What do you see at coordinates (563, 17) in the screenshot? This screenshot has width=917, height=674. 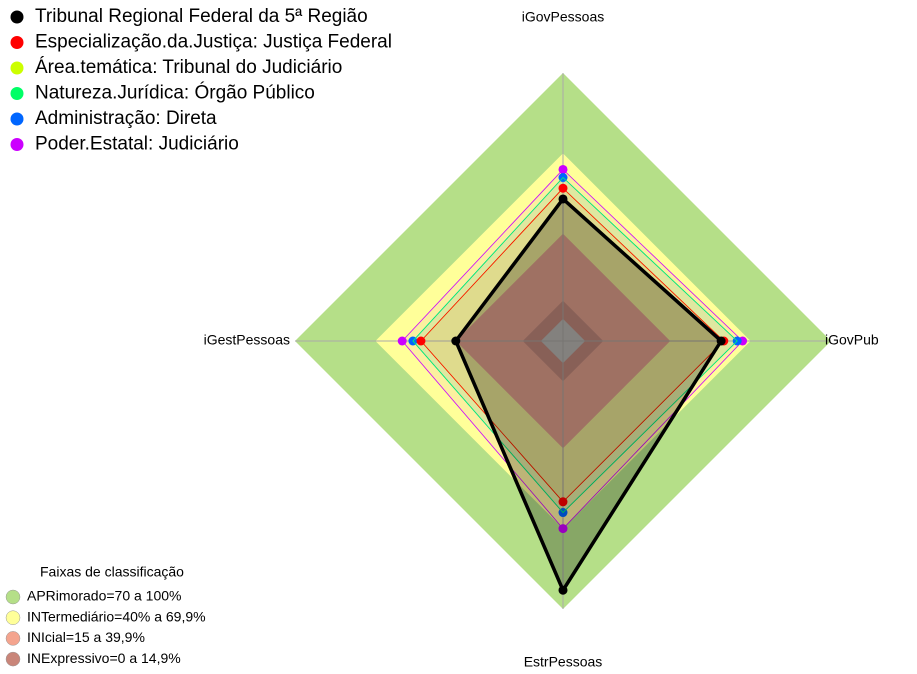 I see `axis-label: iGovPessoas` at bounding box center [563, 17].